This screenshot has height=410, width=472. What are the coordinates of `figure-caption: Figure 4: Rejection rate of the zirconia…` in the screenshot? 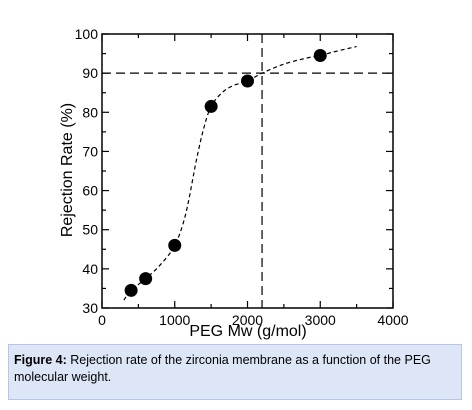 It's located at (234, 369).